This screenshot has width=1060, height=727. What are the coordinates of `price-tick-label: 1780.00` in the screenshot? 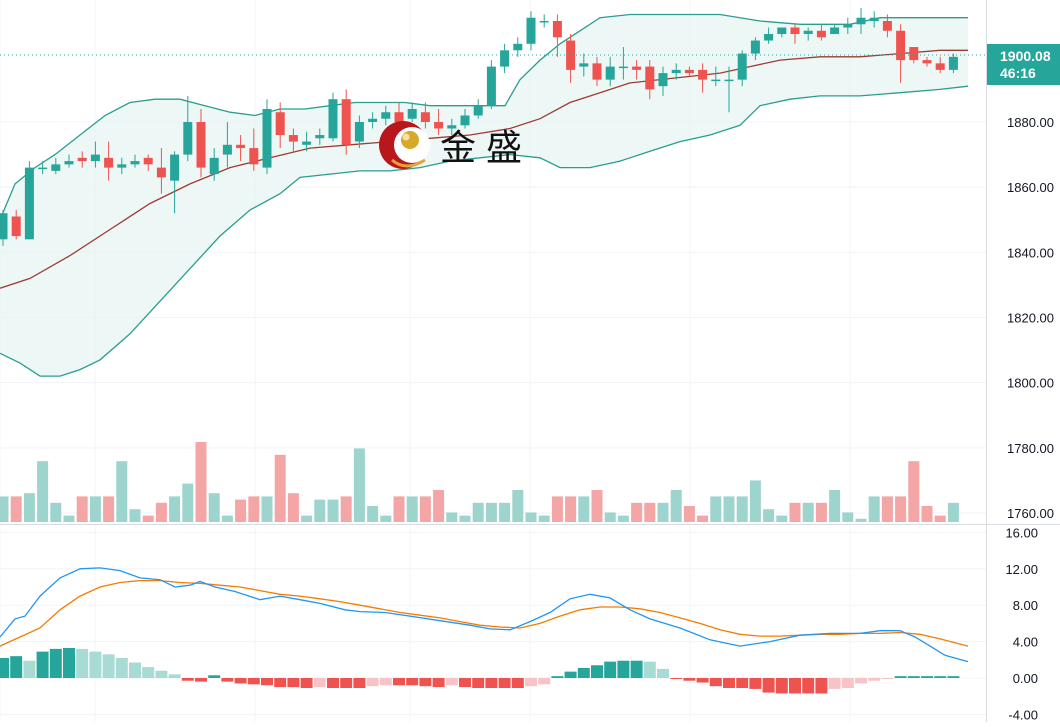 It's located at (1030, 448).